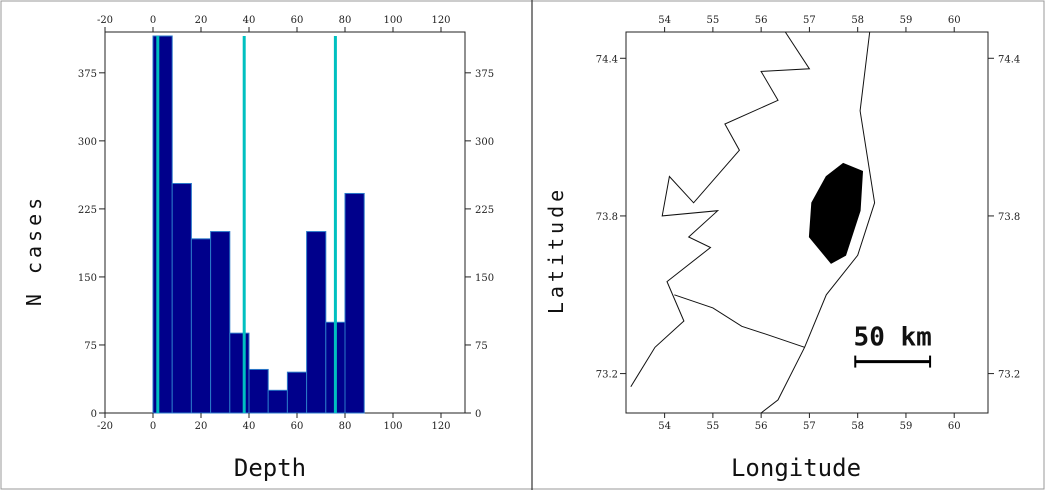 This screenshot has width=1045, height=490. Describe the element at coordinates (90, 346) in the screenshot. I see `y-tick-label: 75` at that location.